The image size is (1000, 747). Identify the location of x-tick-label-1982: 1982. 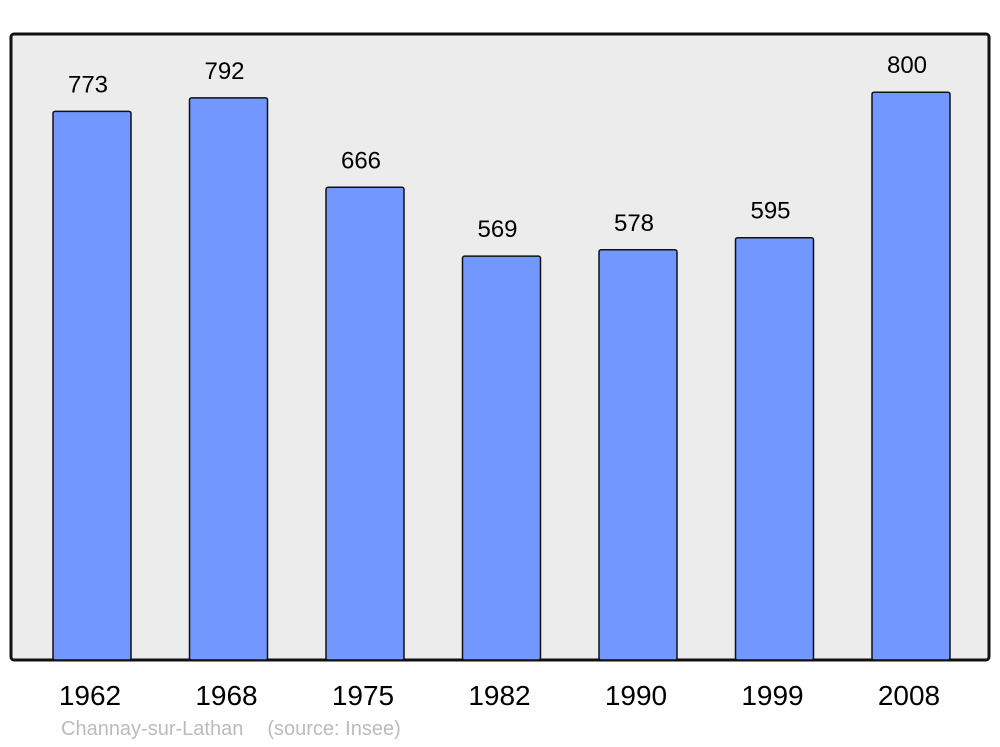
(499, 695).